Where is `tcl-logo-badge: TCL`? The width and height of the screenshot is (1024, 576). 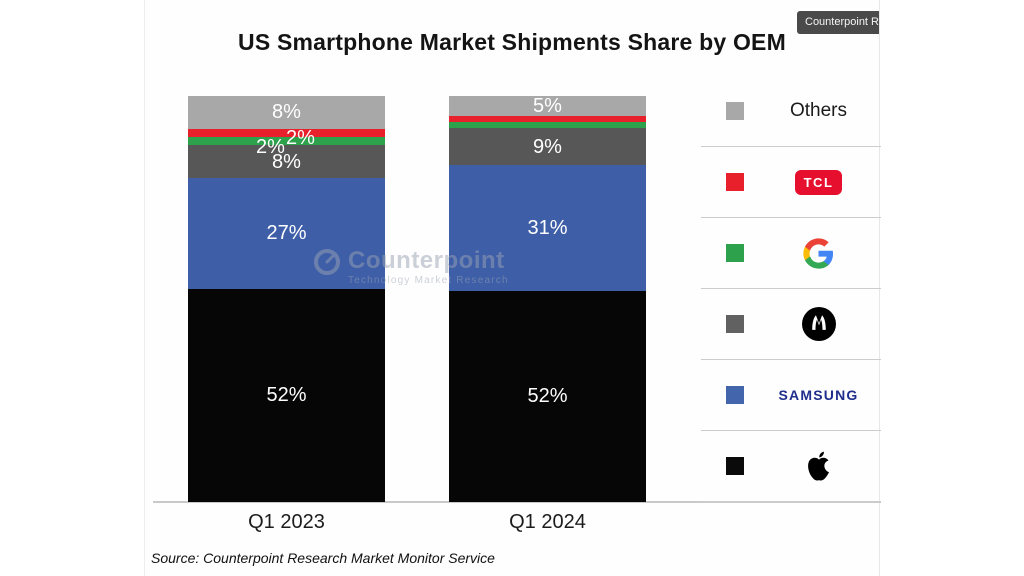
tcl-logo-badge: TCL is located at coordinates (818, 182).